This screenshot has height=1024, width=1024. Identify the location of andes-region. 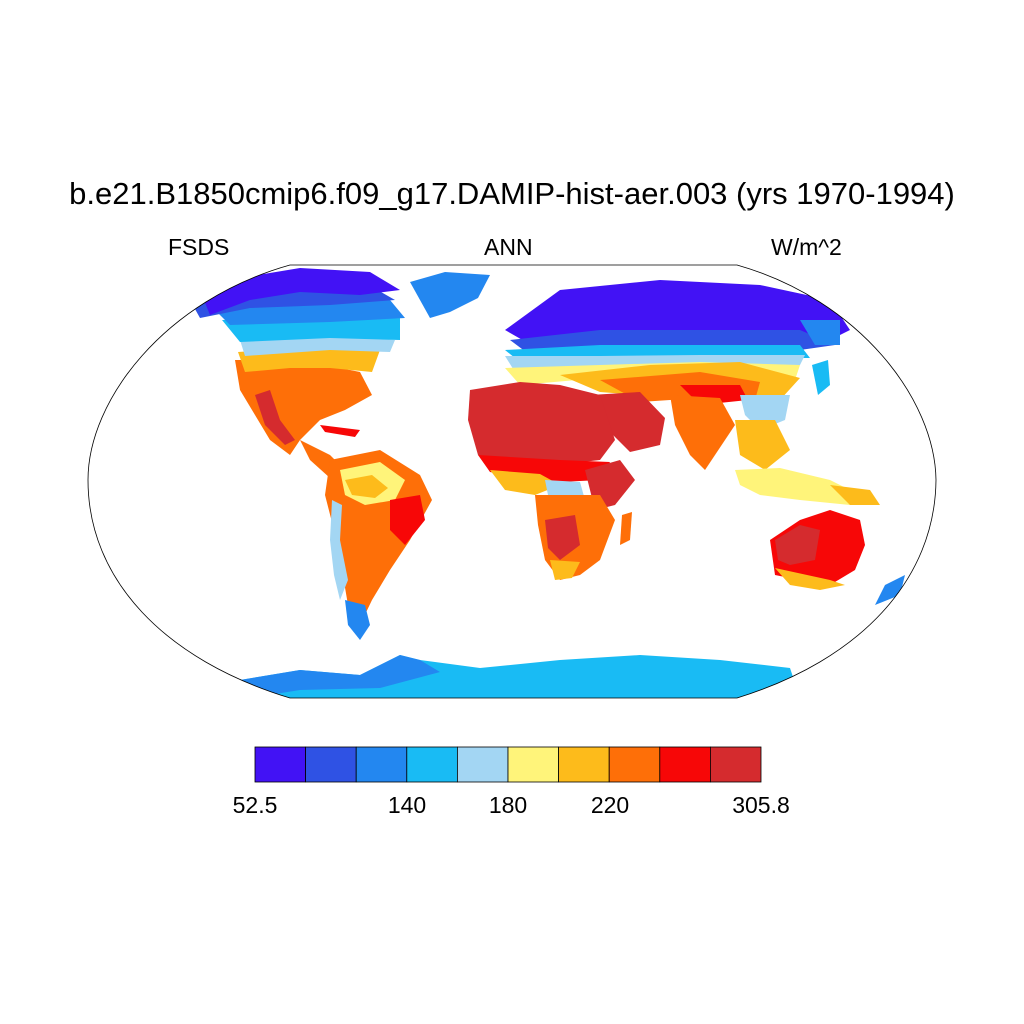
(339, 550).